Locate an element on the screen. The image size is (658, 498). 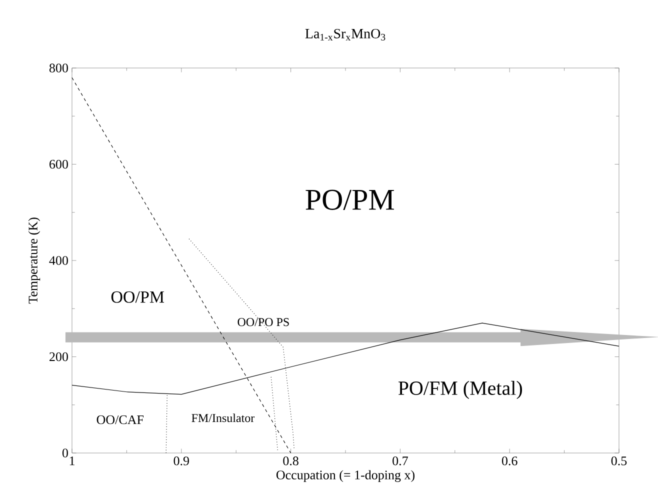
y-tick-label: 400 is located at coordinates (58, 260).